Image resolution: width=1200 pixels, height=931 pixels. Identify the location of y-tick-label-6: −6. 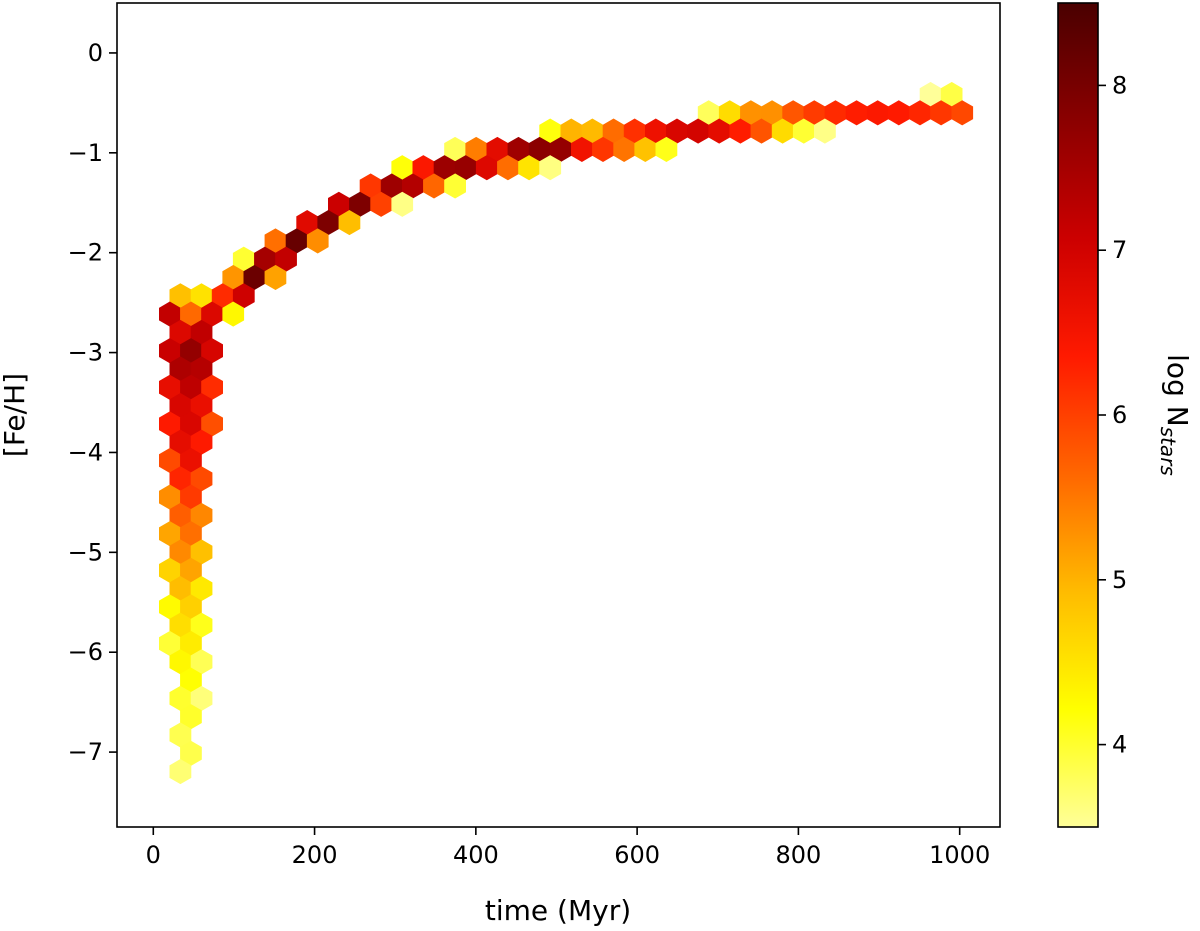
(85, 652).